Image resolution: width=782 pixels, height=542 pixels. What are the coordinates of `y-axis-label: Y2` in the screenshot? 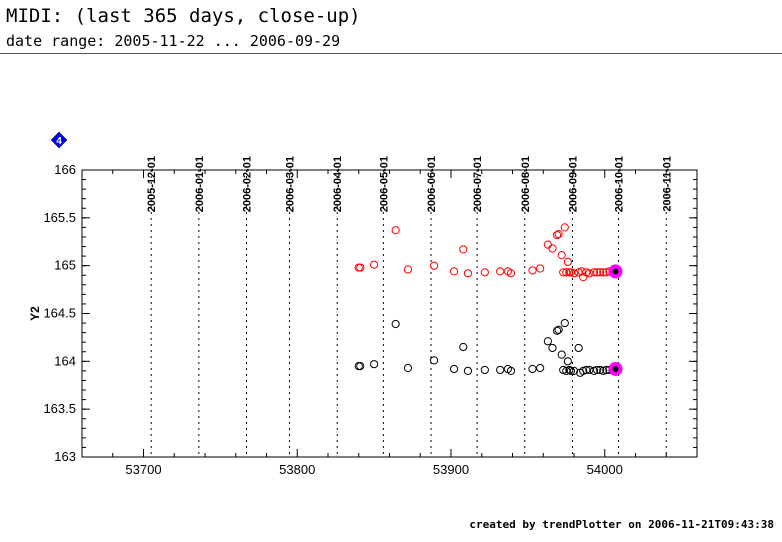 It's located at (35, 313).